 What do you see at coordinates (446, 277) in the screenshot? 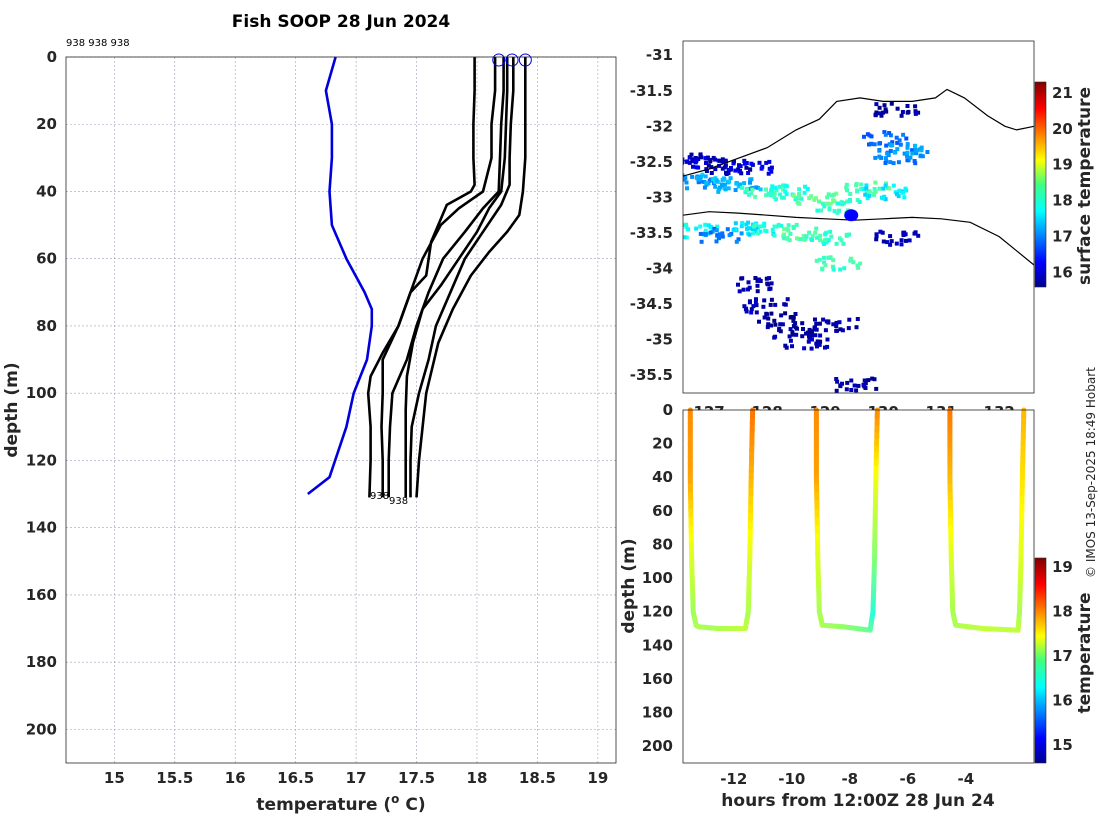
I see `profile-3-line` at bounding box center [446, 277].